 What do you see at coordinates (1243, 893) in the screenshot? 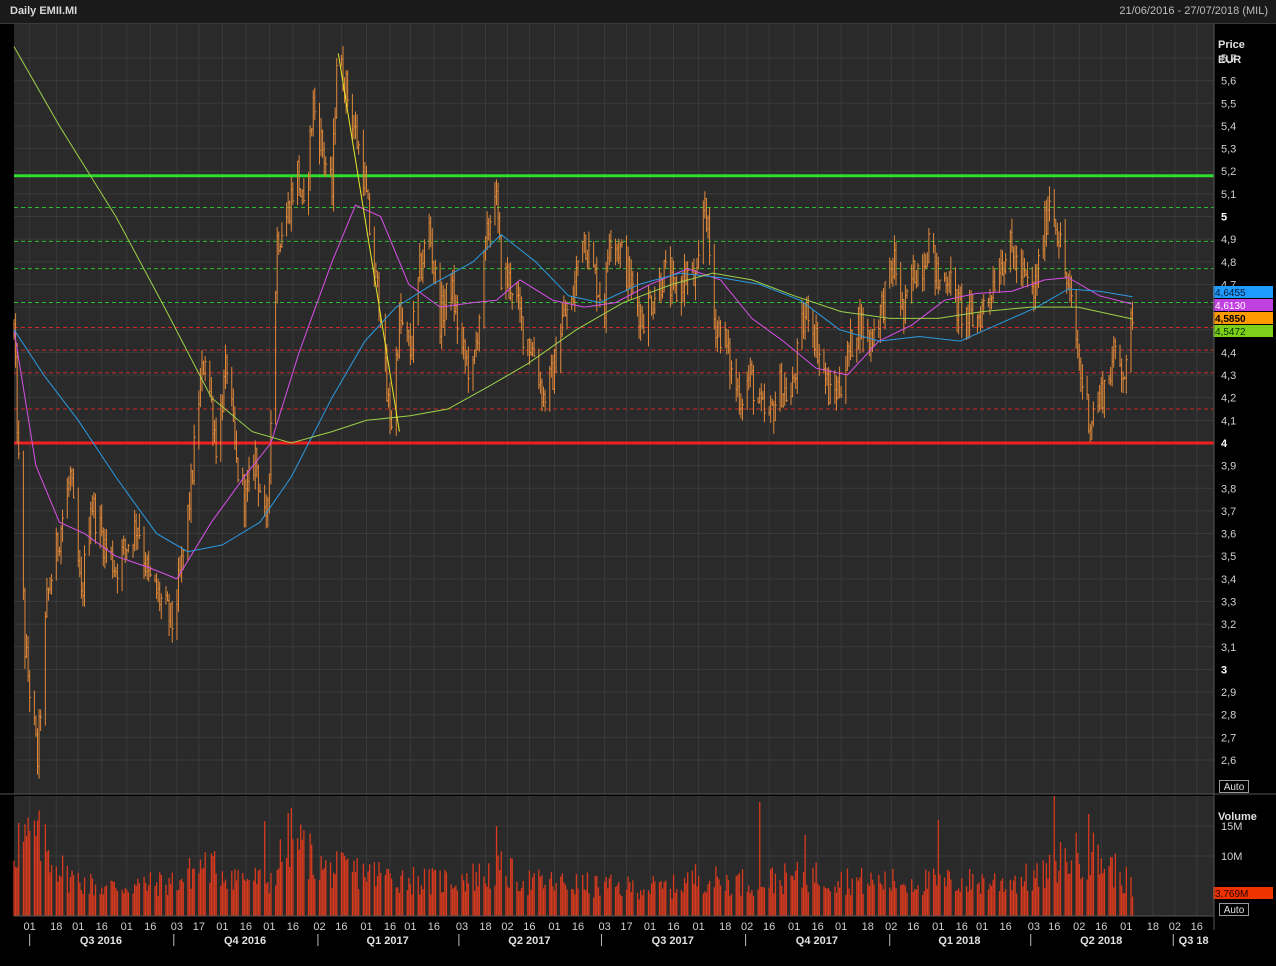
I see `volume-value-badge` at bounding box center [1243, 893].